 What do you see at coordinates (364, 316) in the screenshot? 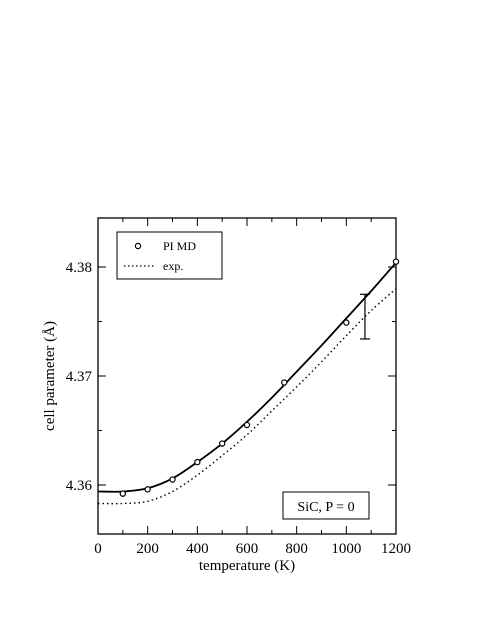
I see `error-bar` at bounding box center [364, 316].